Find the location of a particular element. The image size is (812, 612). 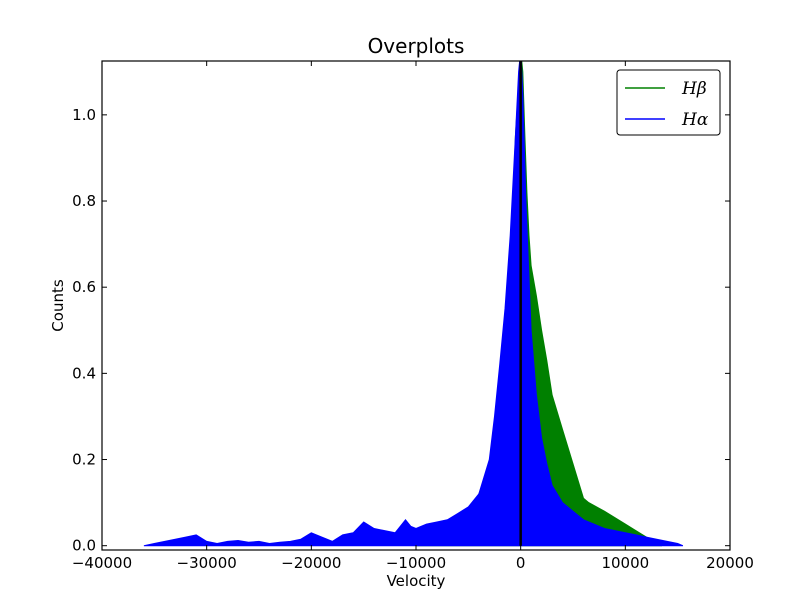

y-tick-label: 0.0 is located at coordinates (84, 546).